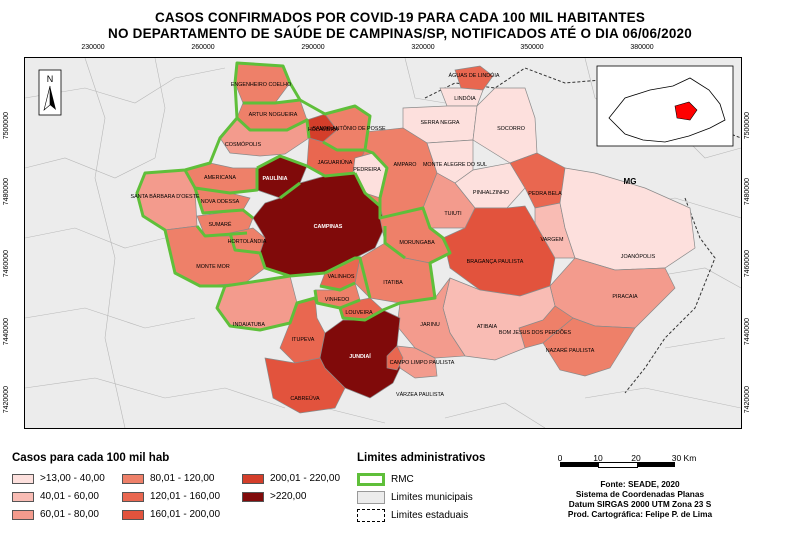  I want to click on y-tick: 7460000, so click(6, 264).